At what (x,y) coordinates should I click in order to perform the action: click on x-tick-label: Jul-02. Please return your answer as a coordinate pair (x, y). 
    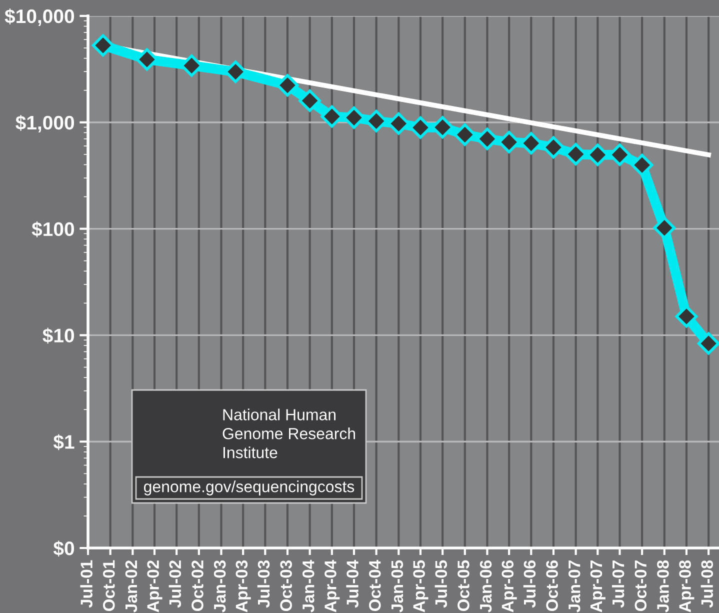
    Looking at the image, I should click on (175, 584).